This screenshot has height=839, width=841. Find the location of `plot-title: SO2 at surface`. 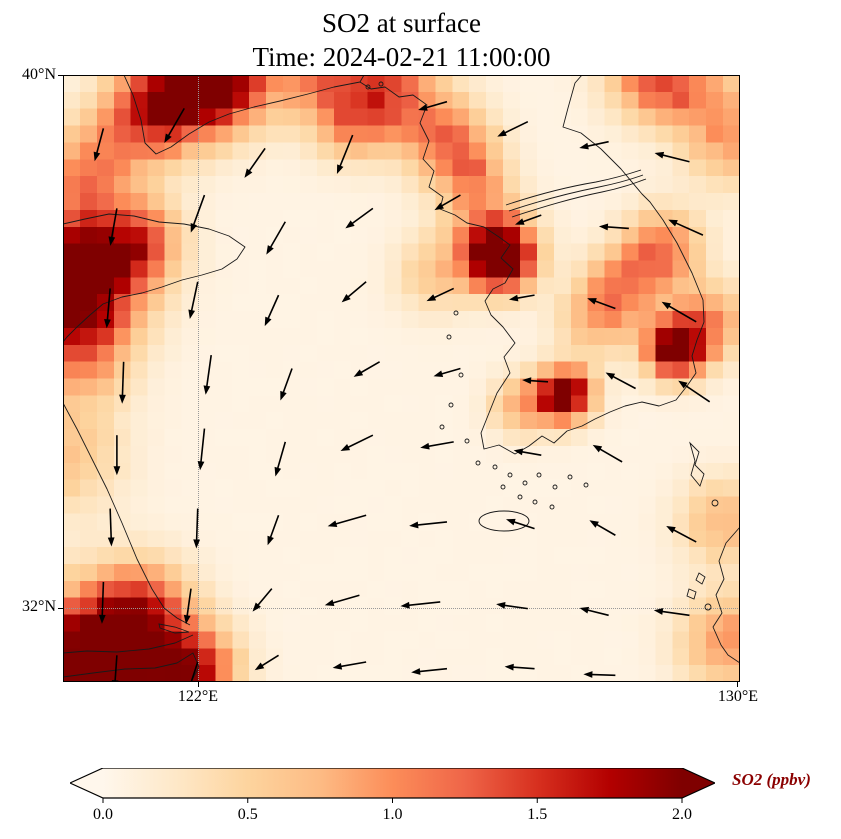

plot-title: SO2 at surface is located at coordinates (401, 23).